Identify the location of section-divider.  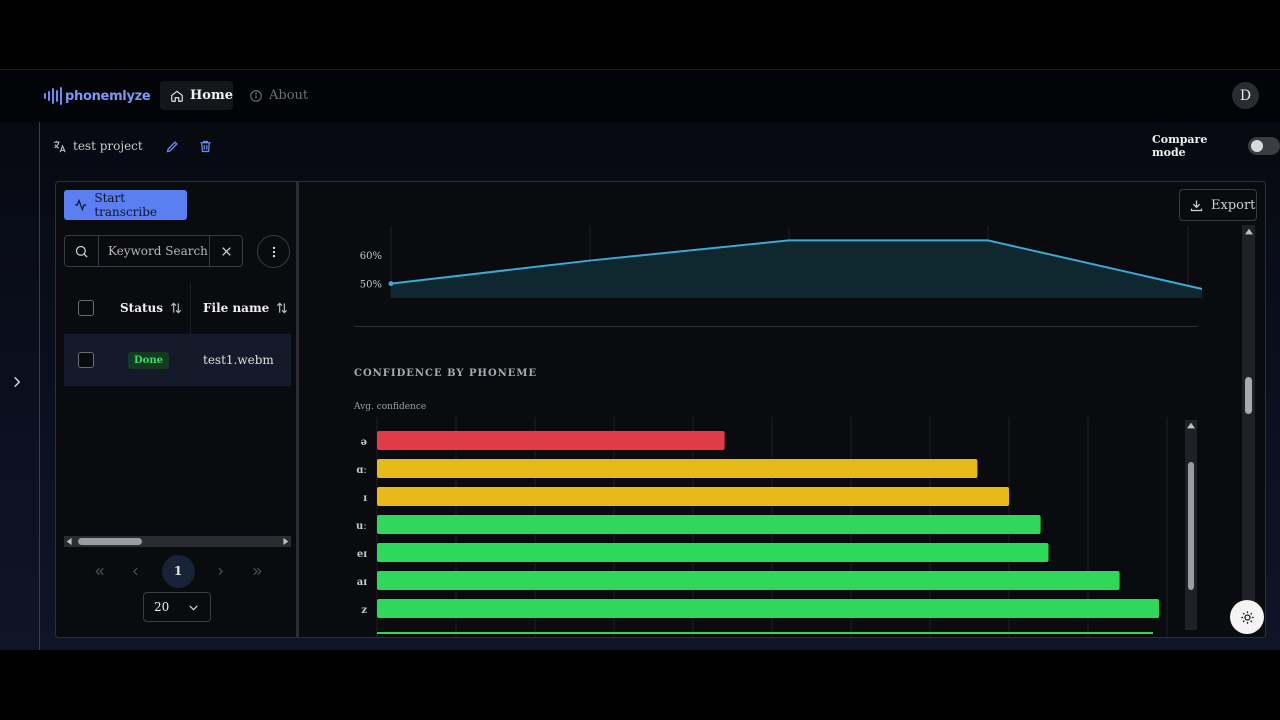
(776, 326).